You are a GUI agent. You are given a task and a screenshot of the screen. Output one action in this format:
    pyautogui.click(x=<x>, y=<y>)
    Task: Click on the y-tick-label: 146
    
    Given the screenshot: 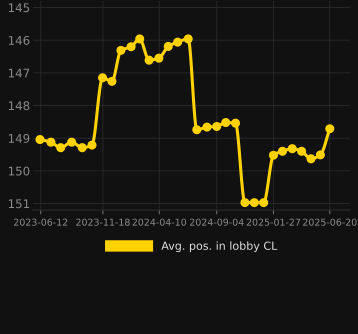 What is the action you would take?
    pyautogui.click(x=19, y=40)
    